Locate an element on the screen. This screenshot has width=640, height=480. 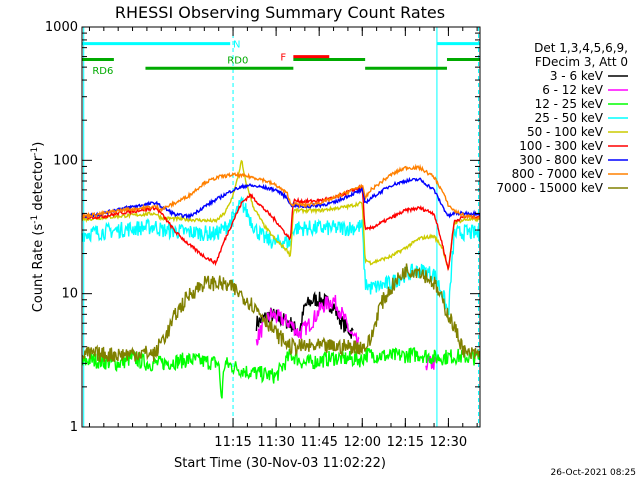
annotation-label: RD0 is located at coordinates (237, 61).